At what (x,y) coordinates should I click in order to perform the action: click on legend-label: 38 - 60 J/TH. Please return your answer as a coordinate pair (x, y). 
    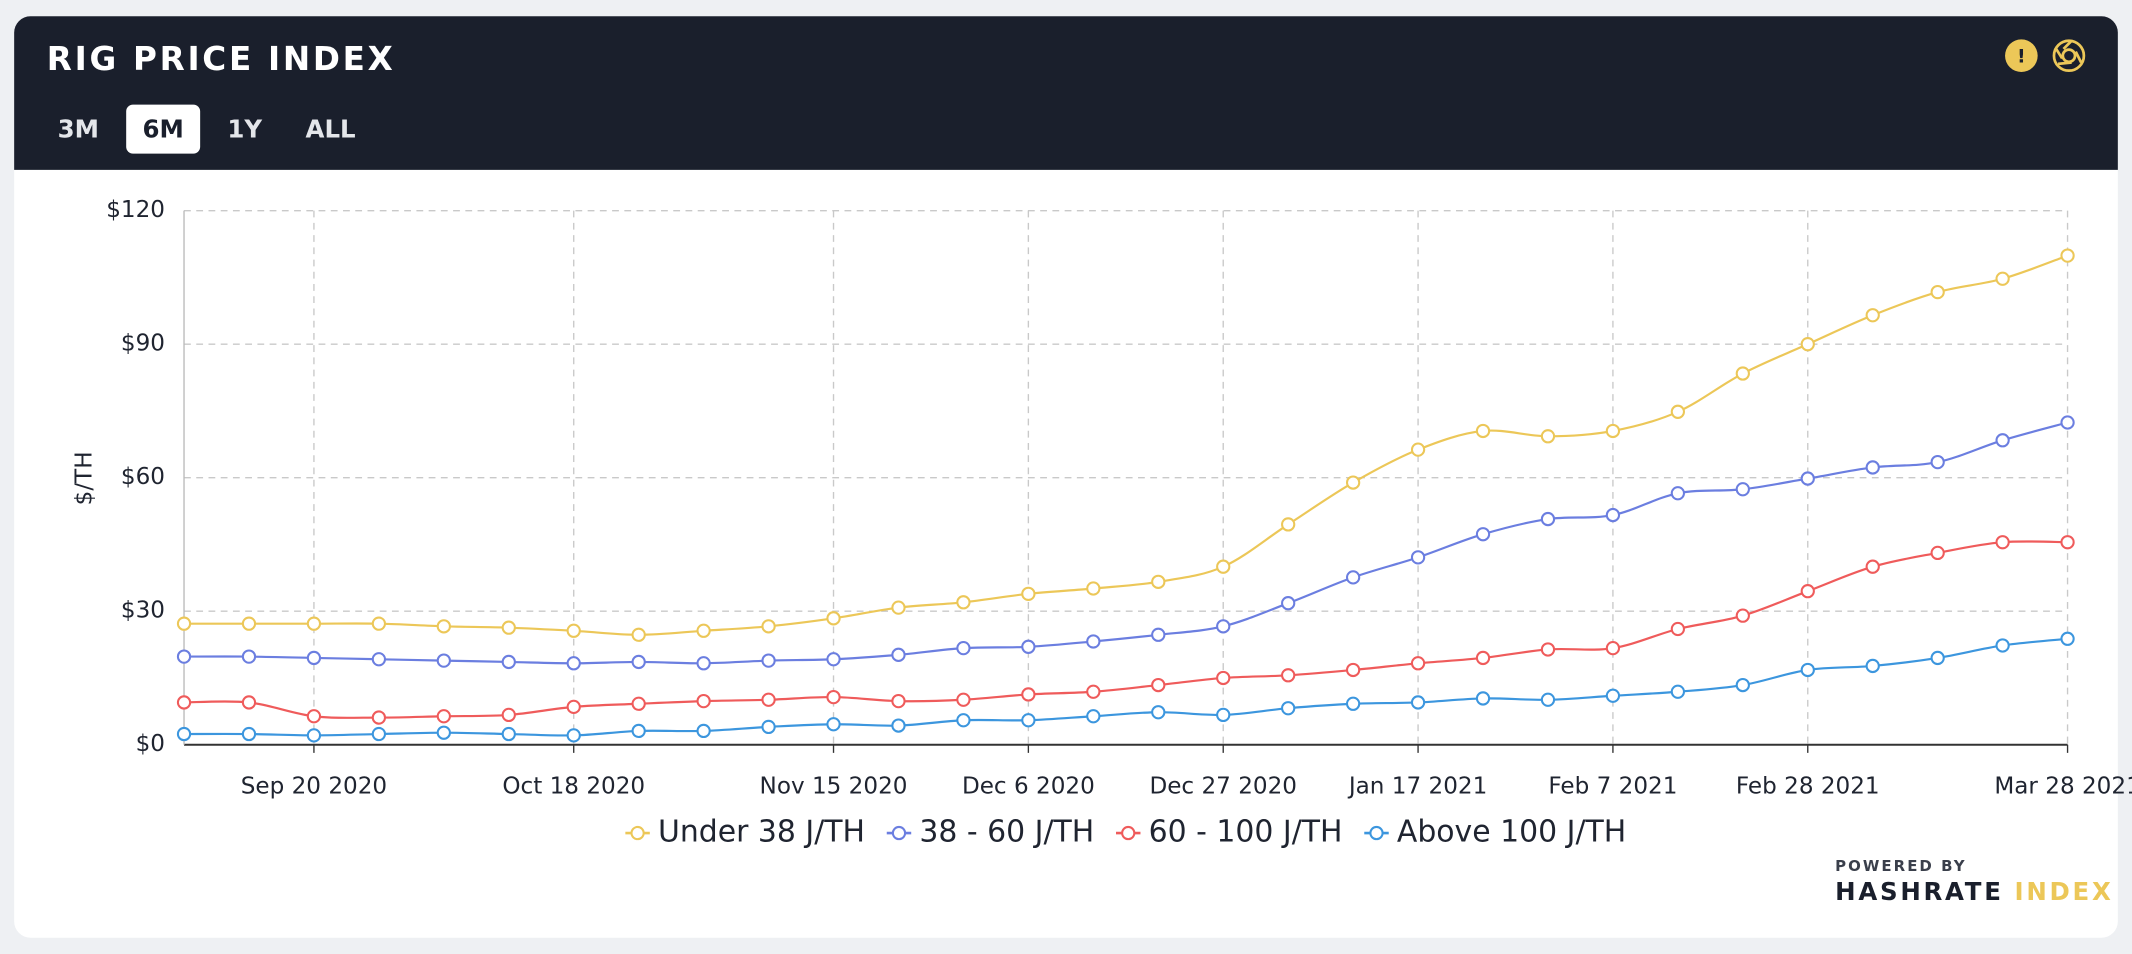
    Looking at the image, I should click on (1006, 832).